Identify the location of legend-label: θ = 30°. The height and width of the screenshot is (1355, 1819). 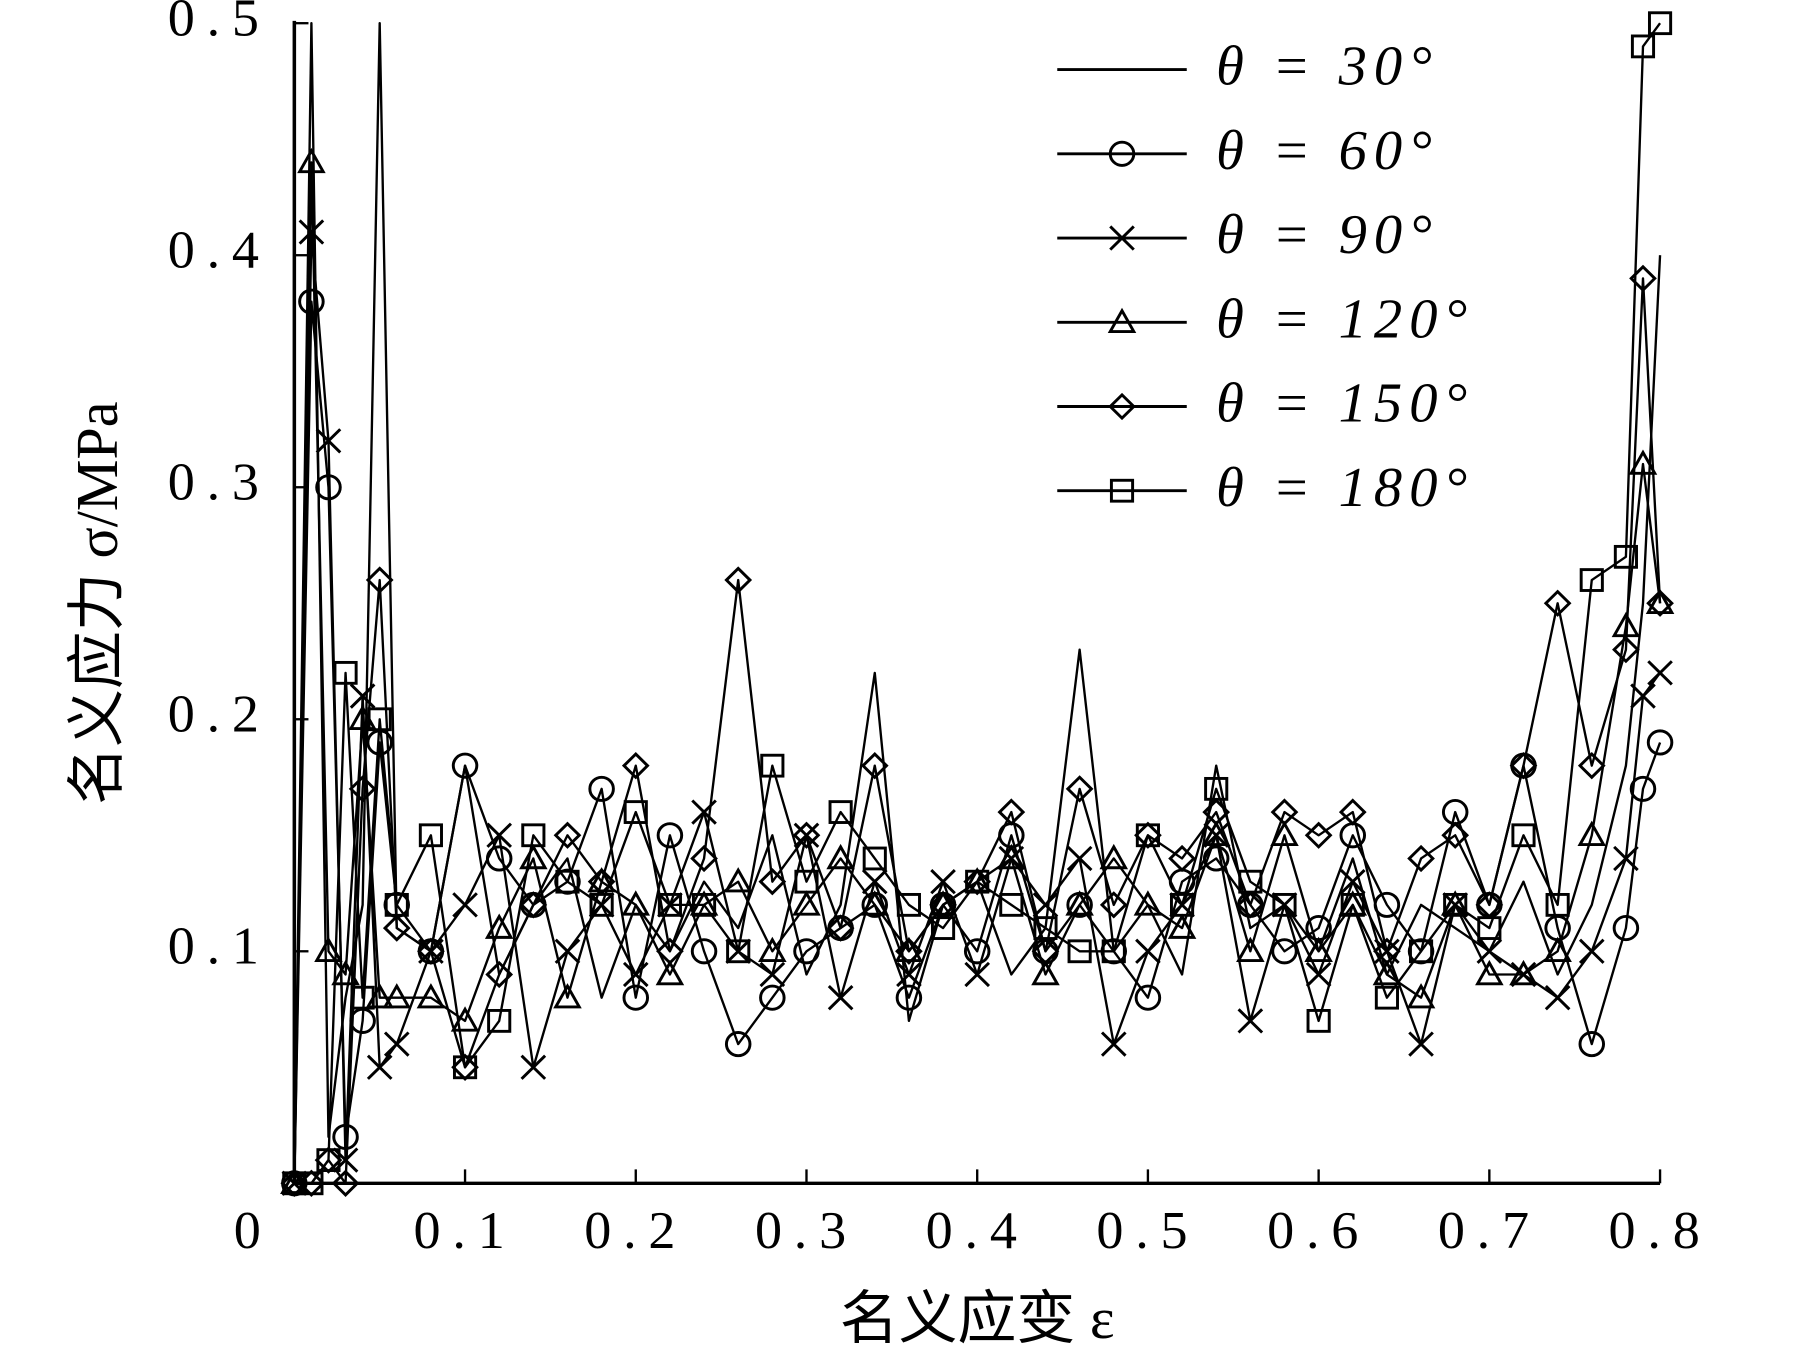
(1327, 67).